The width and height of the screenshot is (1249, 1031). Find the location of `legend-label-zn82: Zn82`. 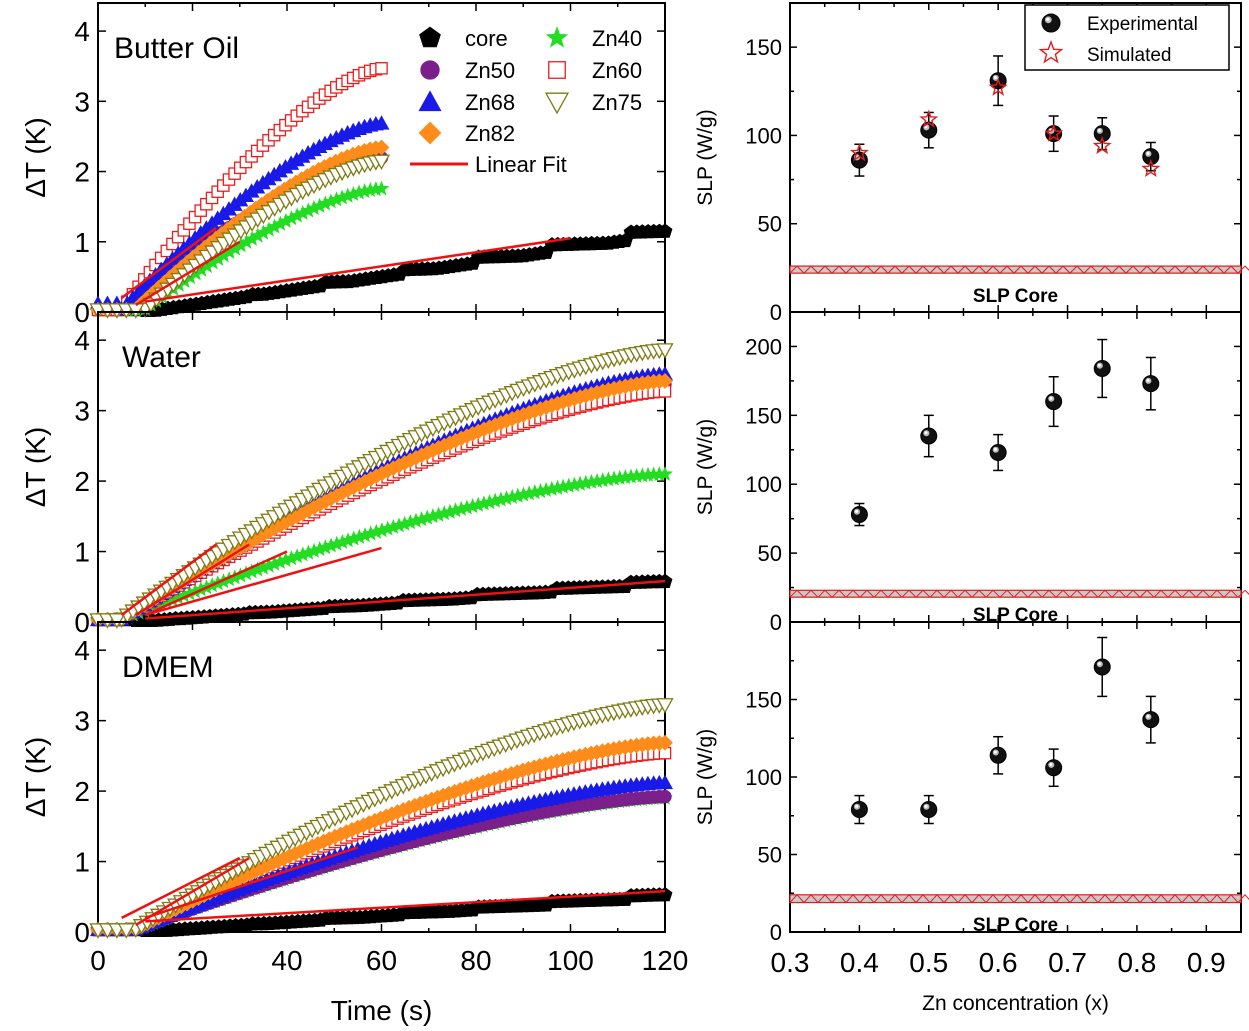

legend-label-zn82: Zn82 is located at coordinates (490, 133).